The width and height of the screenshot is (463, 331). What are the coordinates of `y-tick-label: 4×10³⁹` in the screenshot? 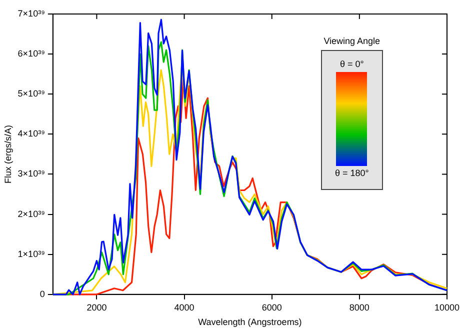 It's located at (32, 133).